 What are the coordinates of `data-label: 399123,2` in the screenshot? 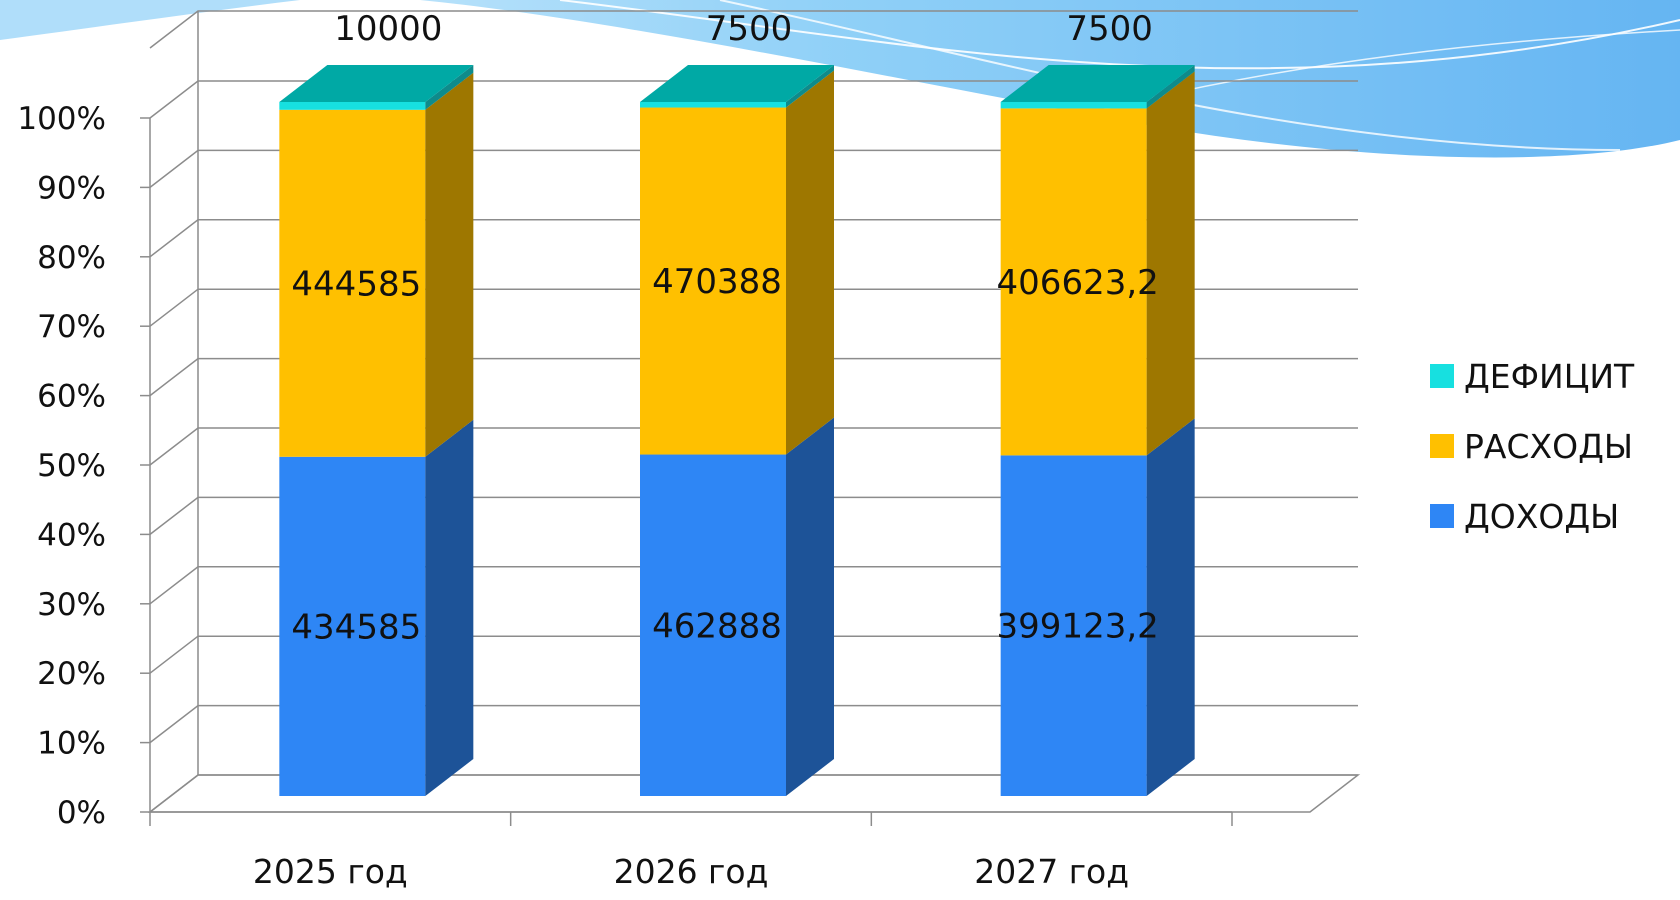 It's located at (1078, 627).